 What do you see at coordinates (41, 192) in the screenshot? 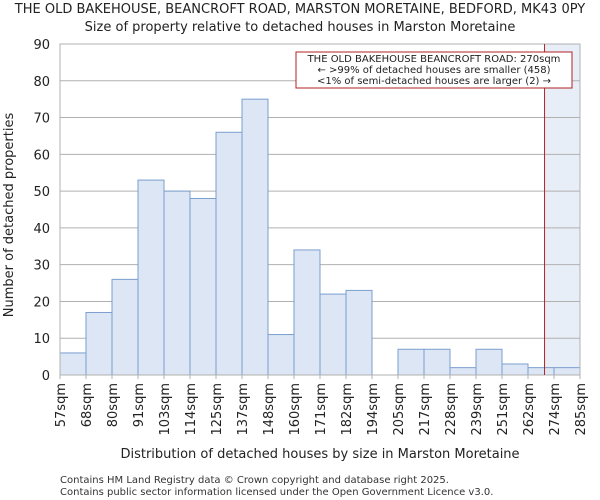
I see `y-tick-label: 50` at bounding box center [41, 192].